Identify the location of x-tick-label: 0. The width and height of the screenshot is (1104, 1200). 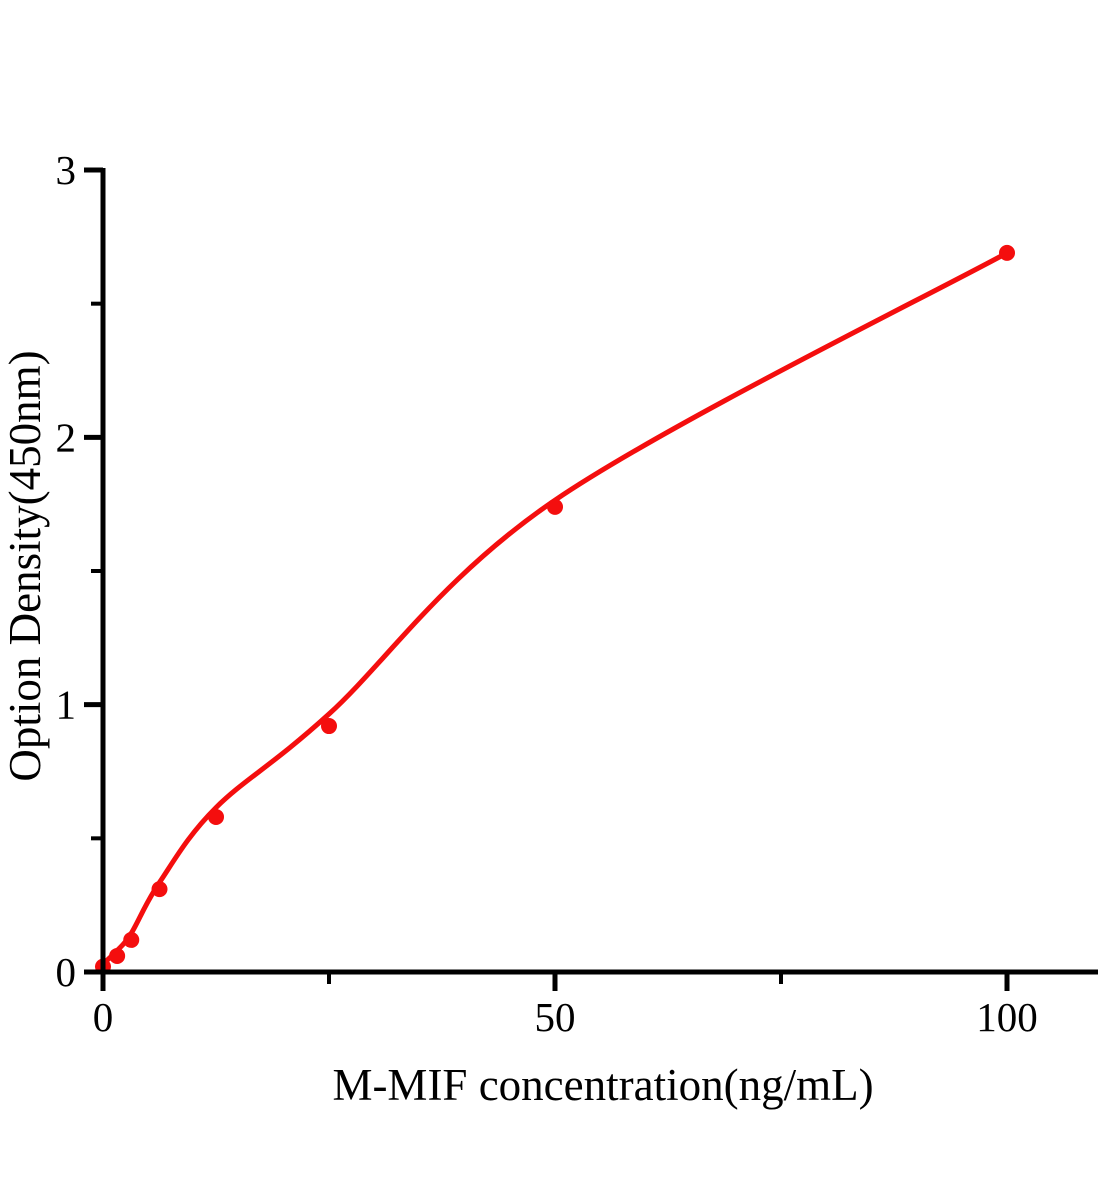
(103, 1017).